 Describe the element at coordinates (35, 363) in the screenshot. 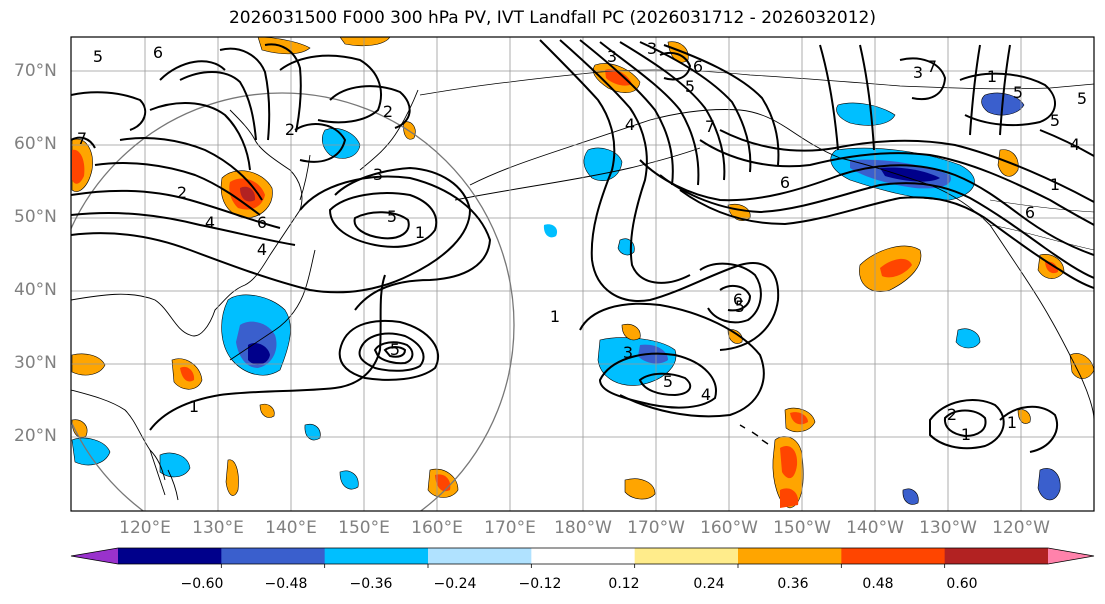

I see `lat-label-30n: 30°N` at that location.